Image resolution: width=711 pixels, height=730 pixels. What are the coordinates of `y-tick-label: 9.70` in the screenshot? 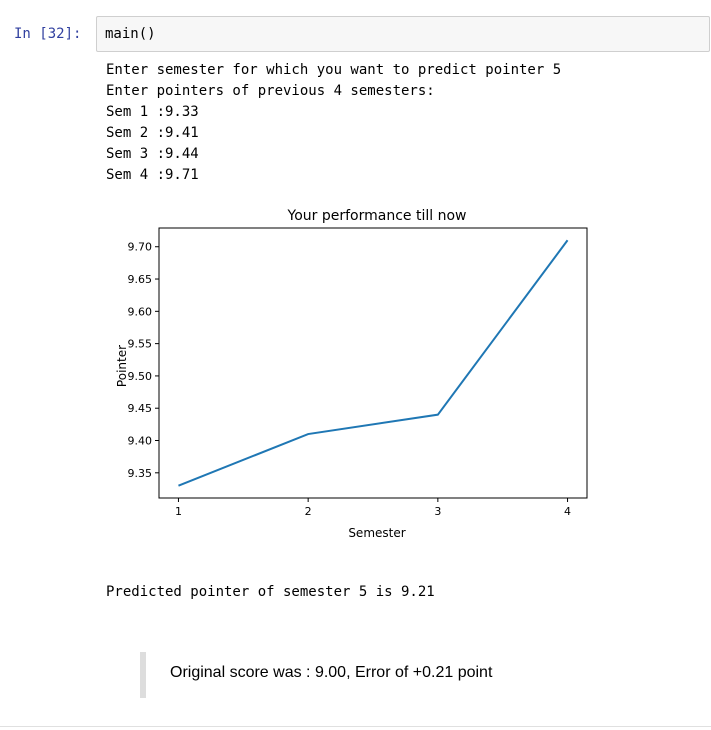 It's located at (140, 247).